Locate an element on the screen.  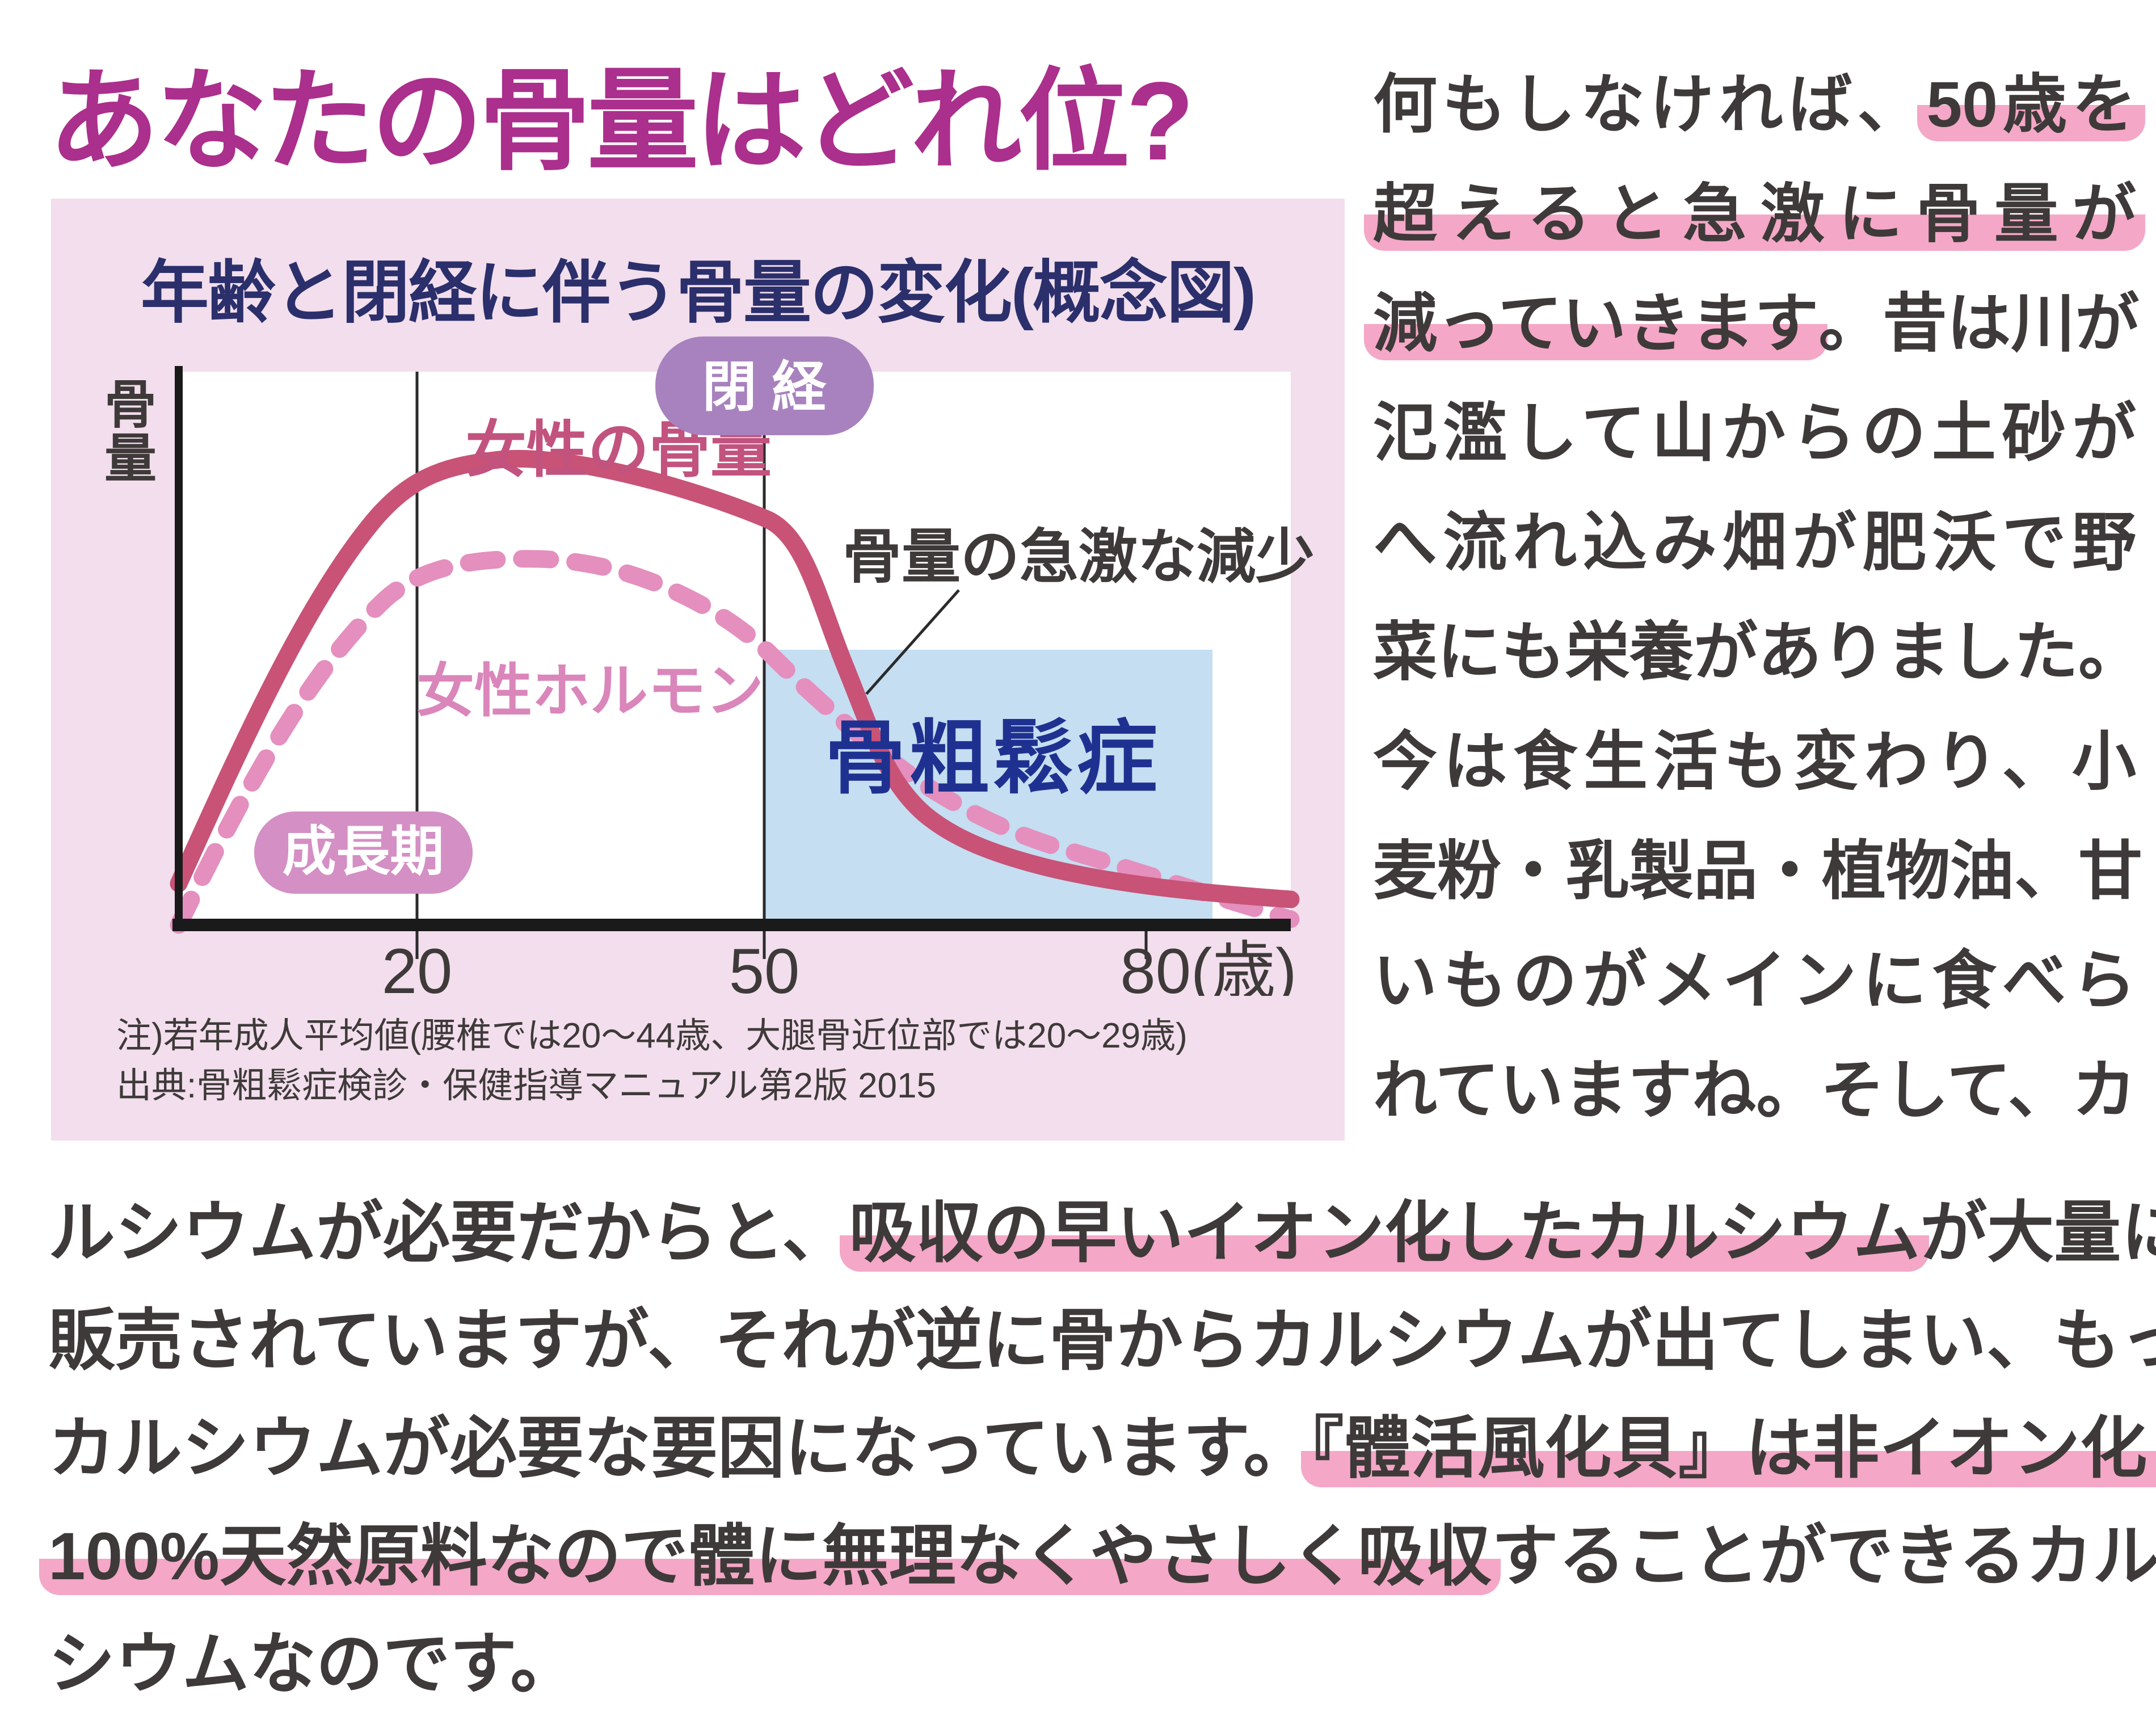
growth-period-badge is located at coordinates (363, 852).